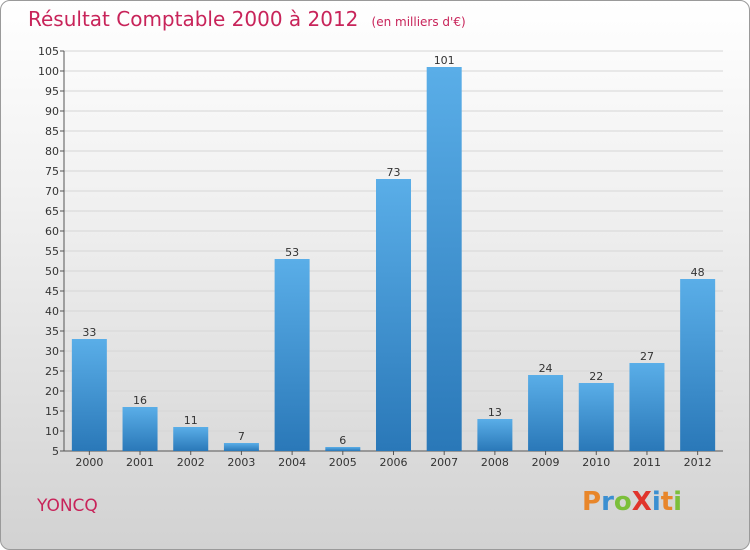 The height and width of the screenshot is (550, 750). Describe the element at coordinates (444, 259) in the screenshot. I see `bar-2007` at that location.